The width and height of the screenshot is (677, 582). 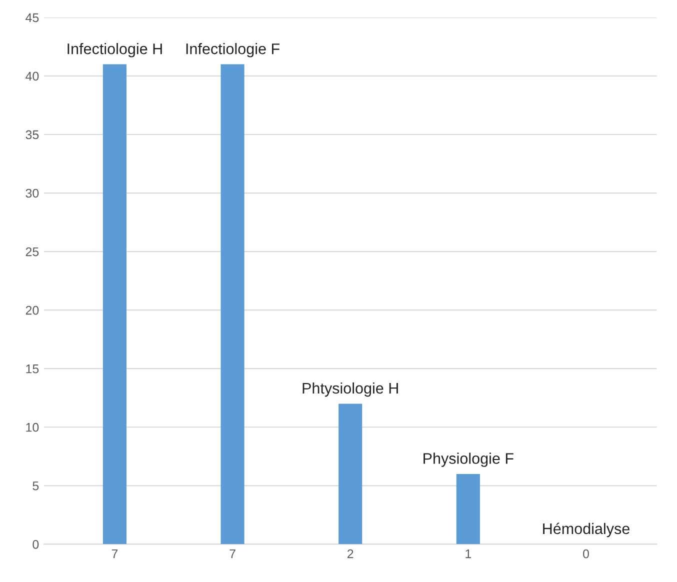 I want to click on data-label: Physiologie F, so click(x=469, y=459).